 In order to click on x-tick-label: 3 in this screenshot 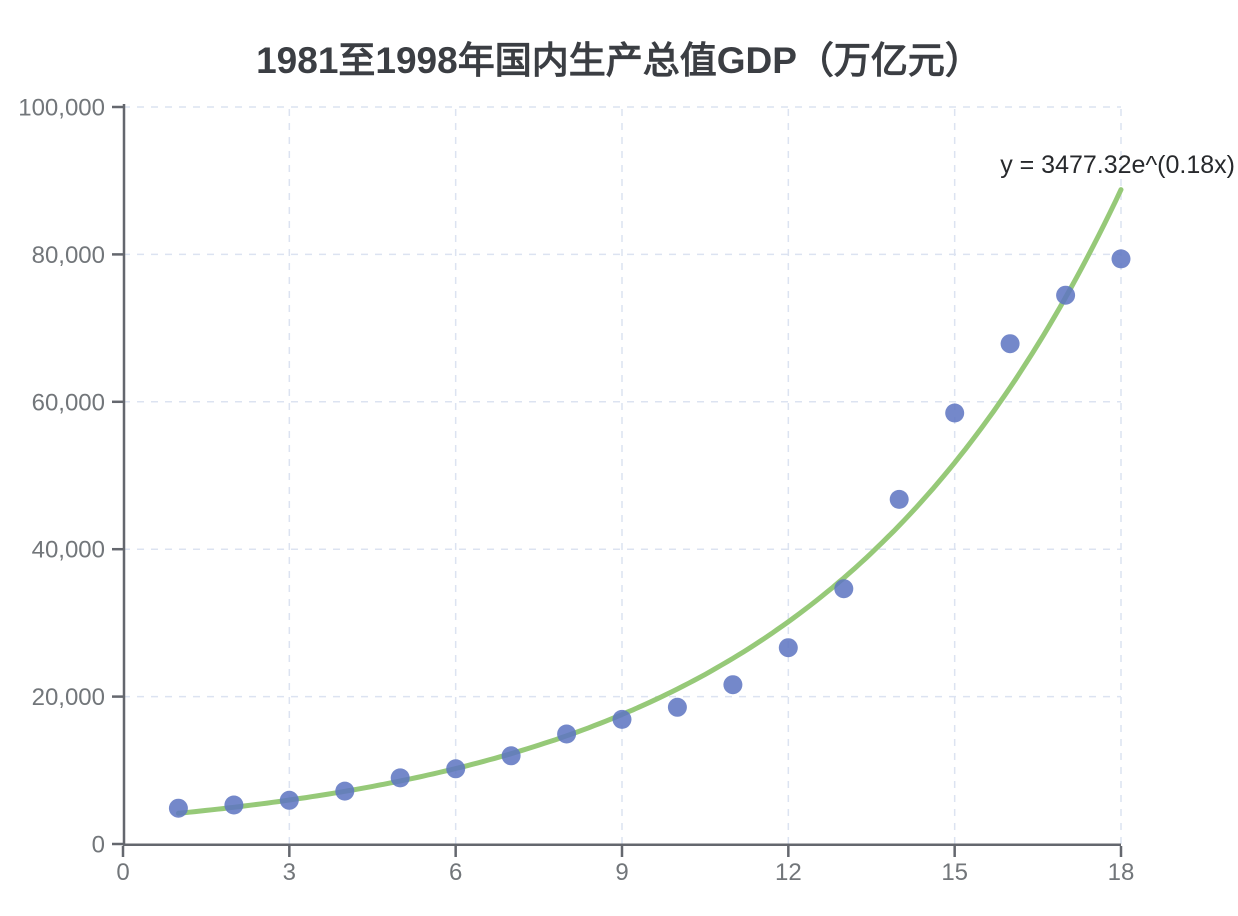, I will do `click(289, 872)`.